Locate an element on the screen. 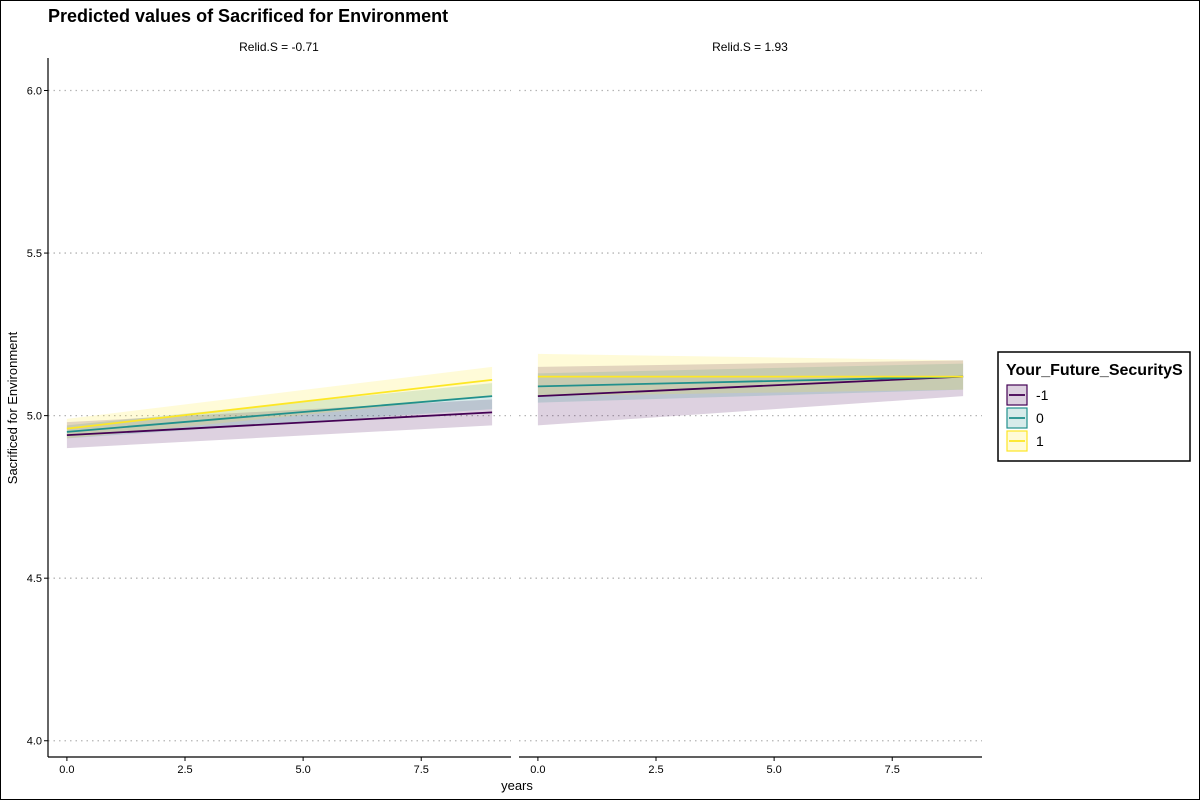  legend-label-1: 1 is located at coordinates (1040, 441).